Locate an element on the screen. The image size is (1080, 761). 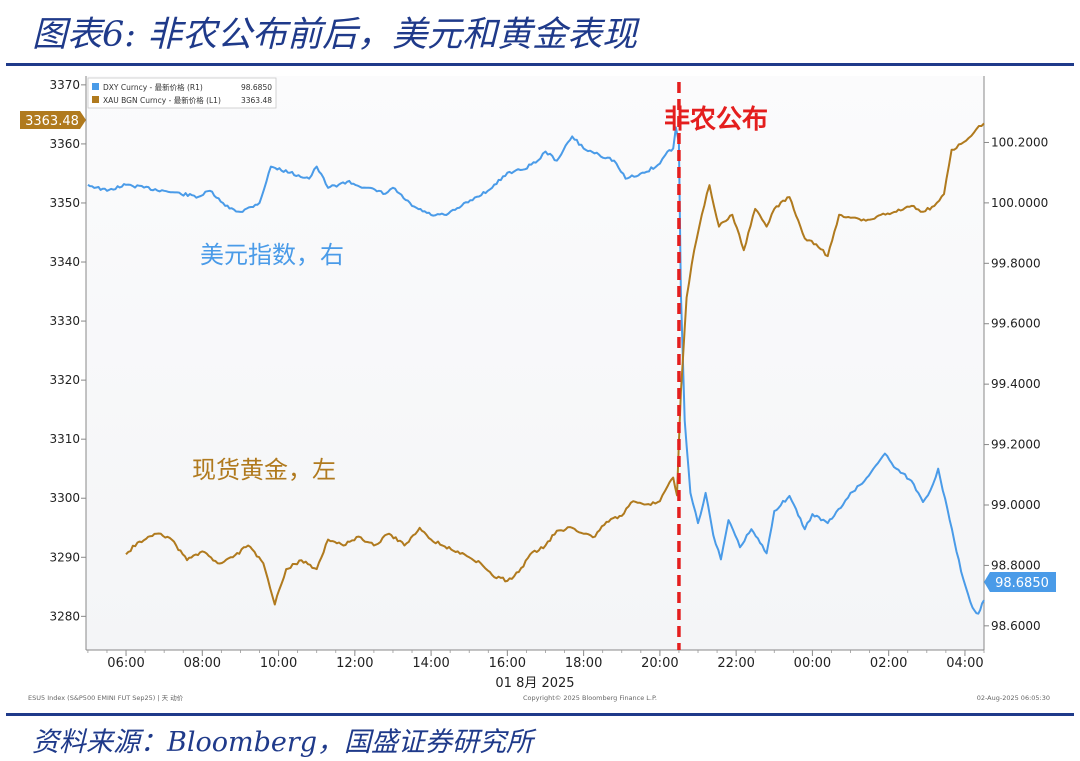
x-tick-label: 02:00 is located at coordinates (888, 663).